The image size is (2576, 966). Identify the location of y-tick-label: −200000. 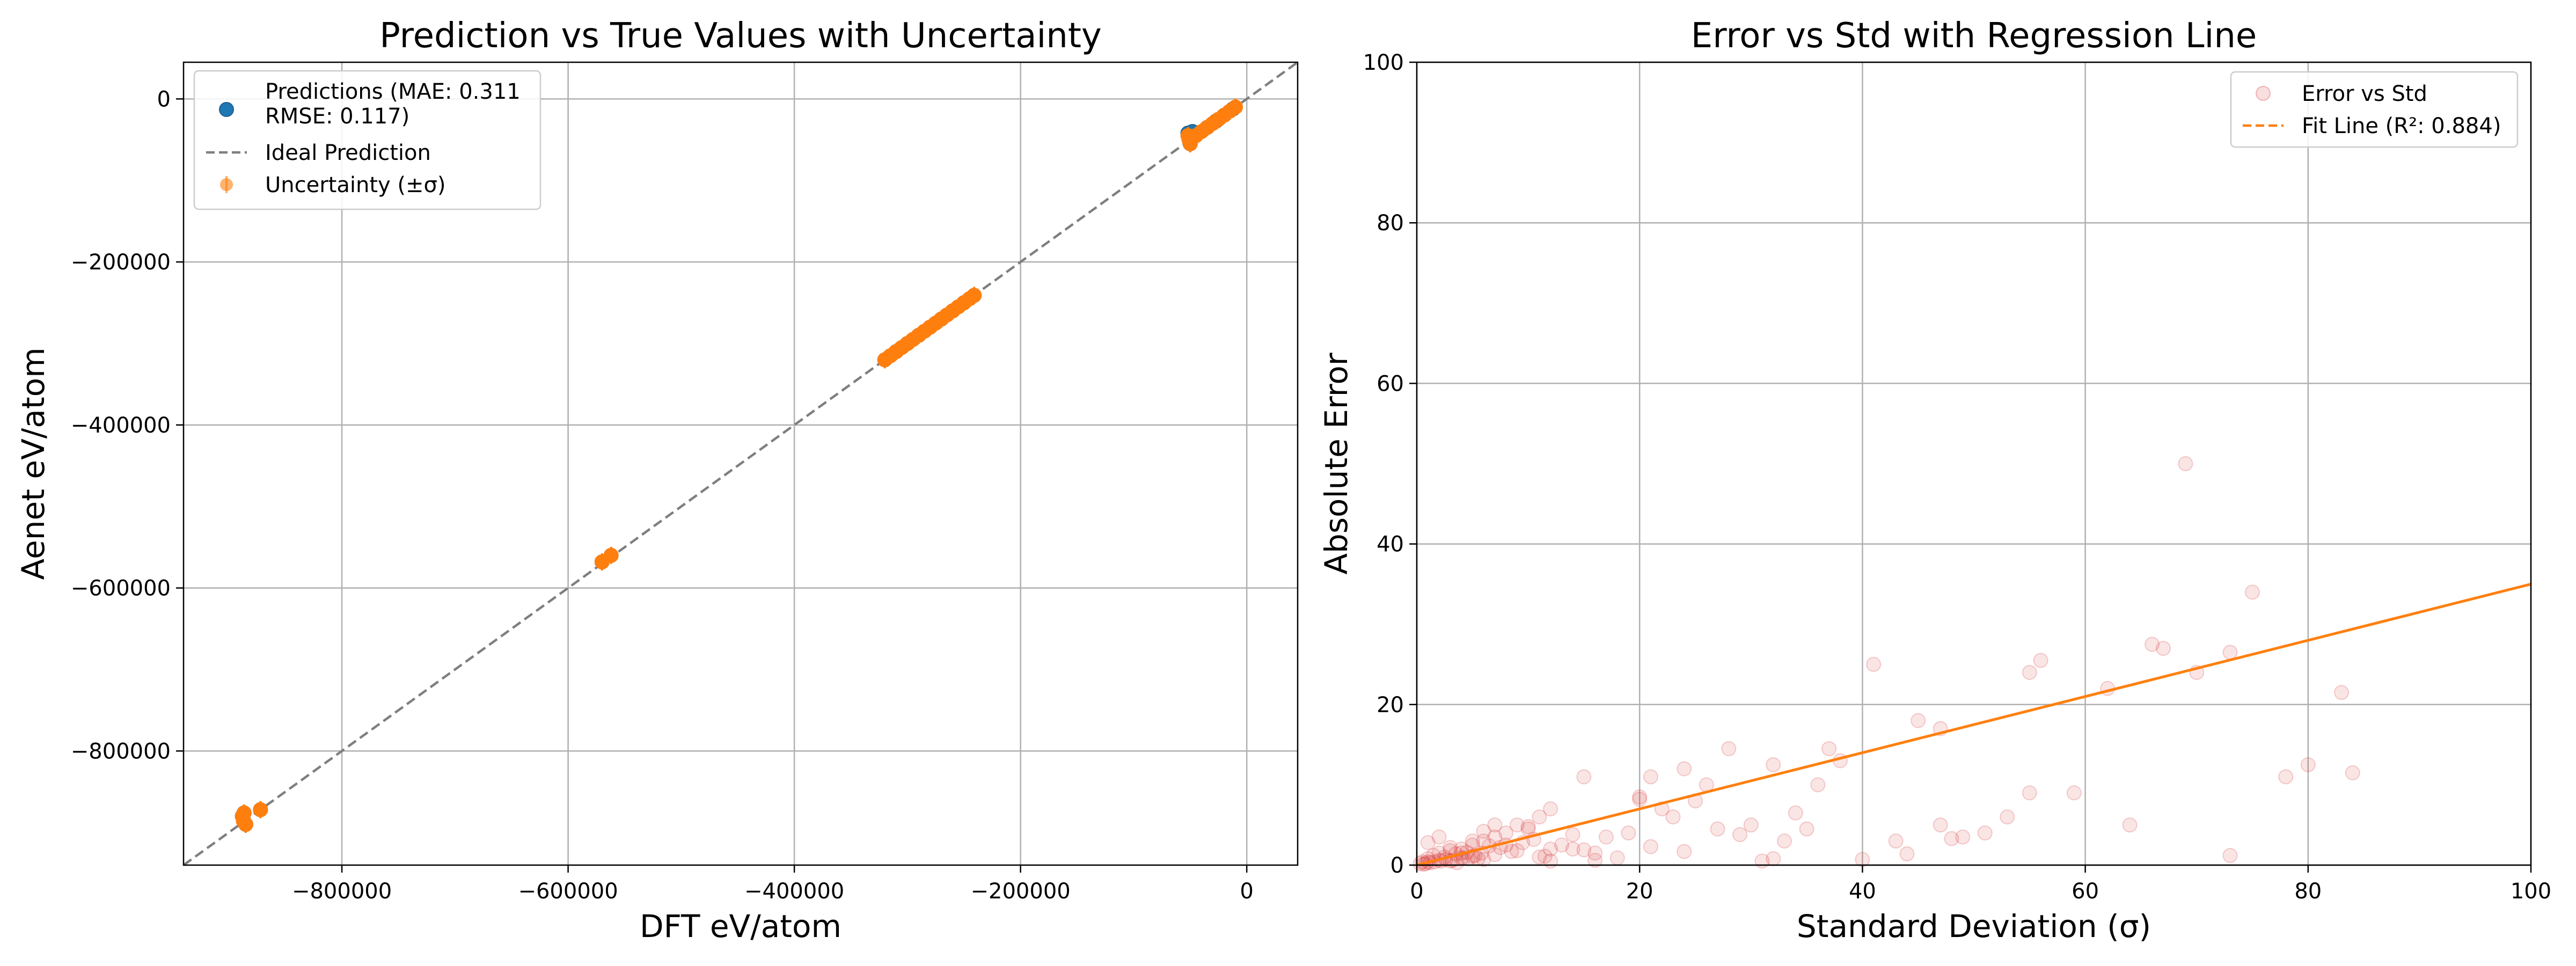
(121, 262).